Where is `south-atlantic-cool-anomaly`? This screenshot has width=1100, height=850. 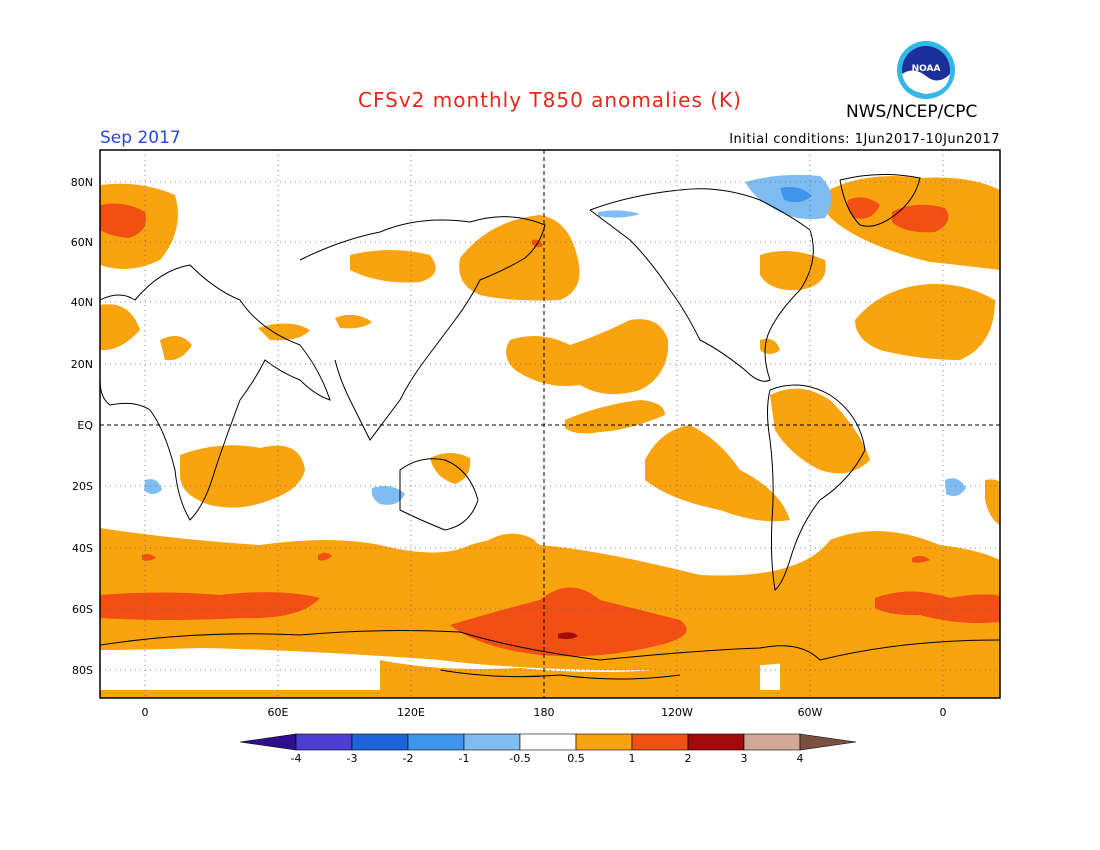
south-atlantic-cool-anomaly is located at coordinates (955, 487).